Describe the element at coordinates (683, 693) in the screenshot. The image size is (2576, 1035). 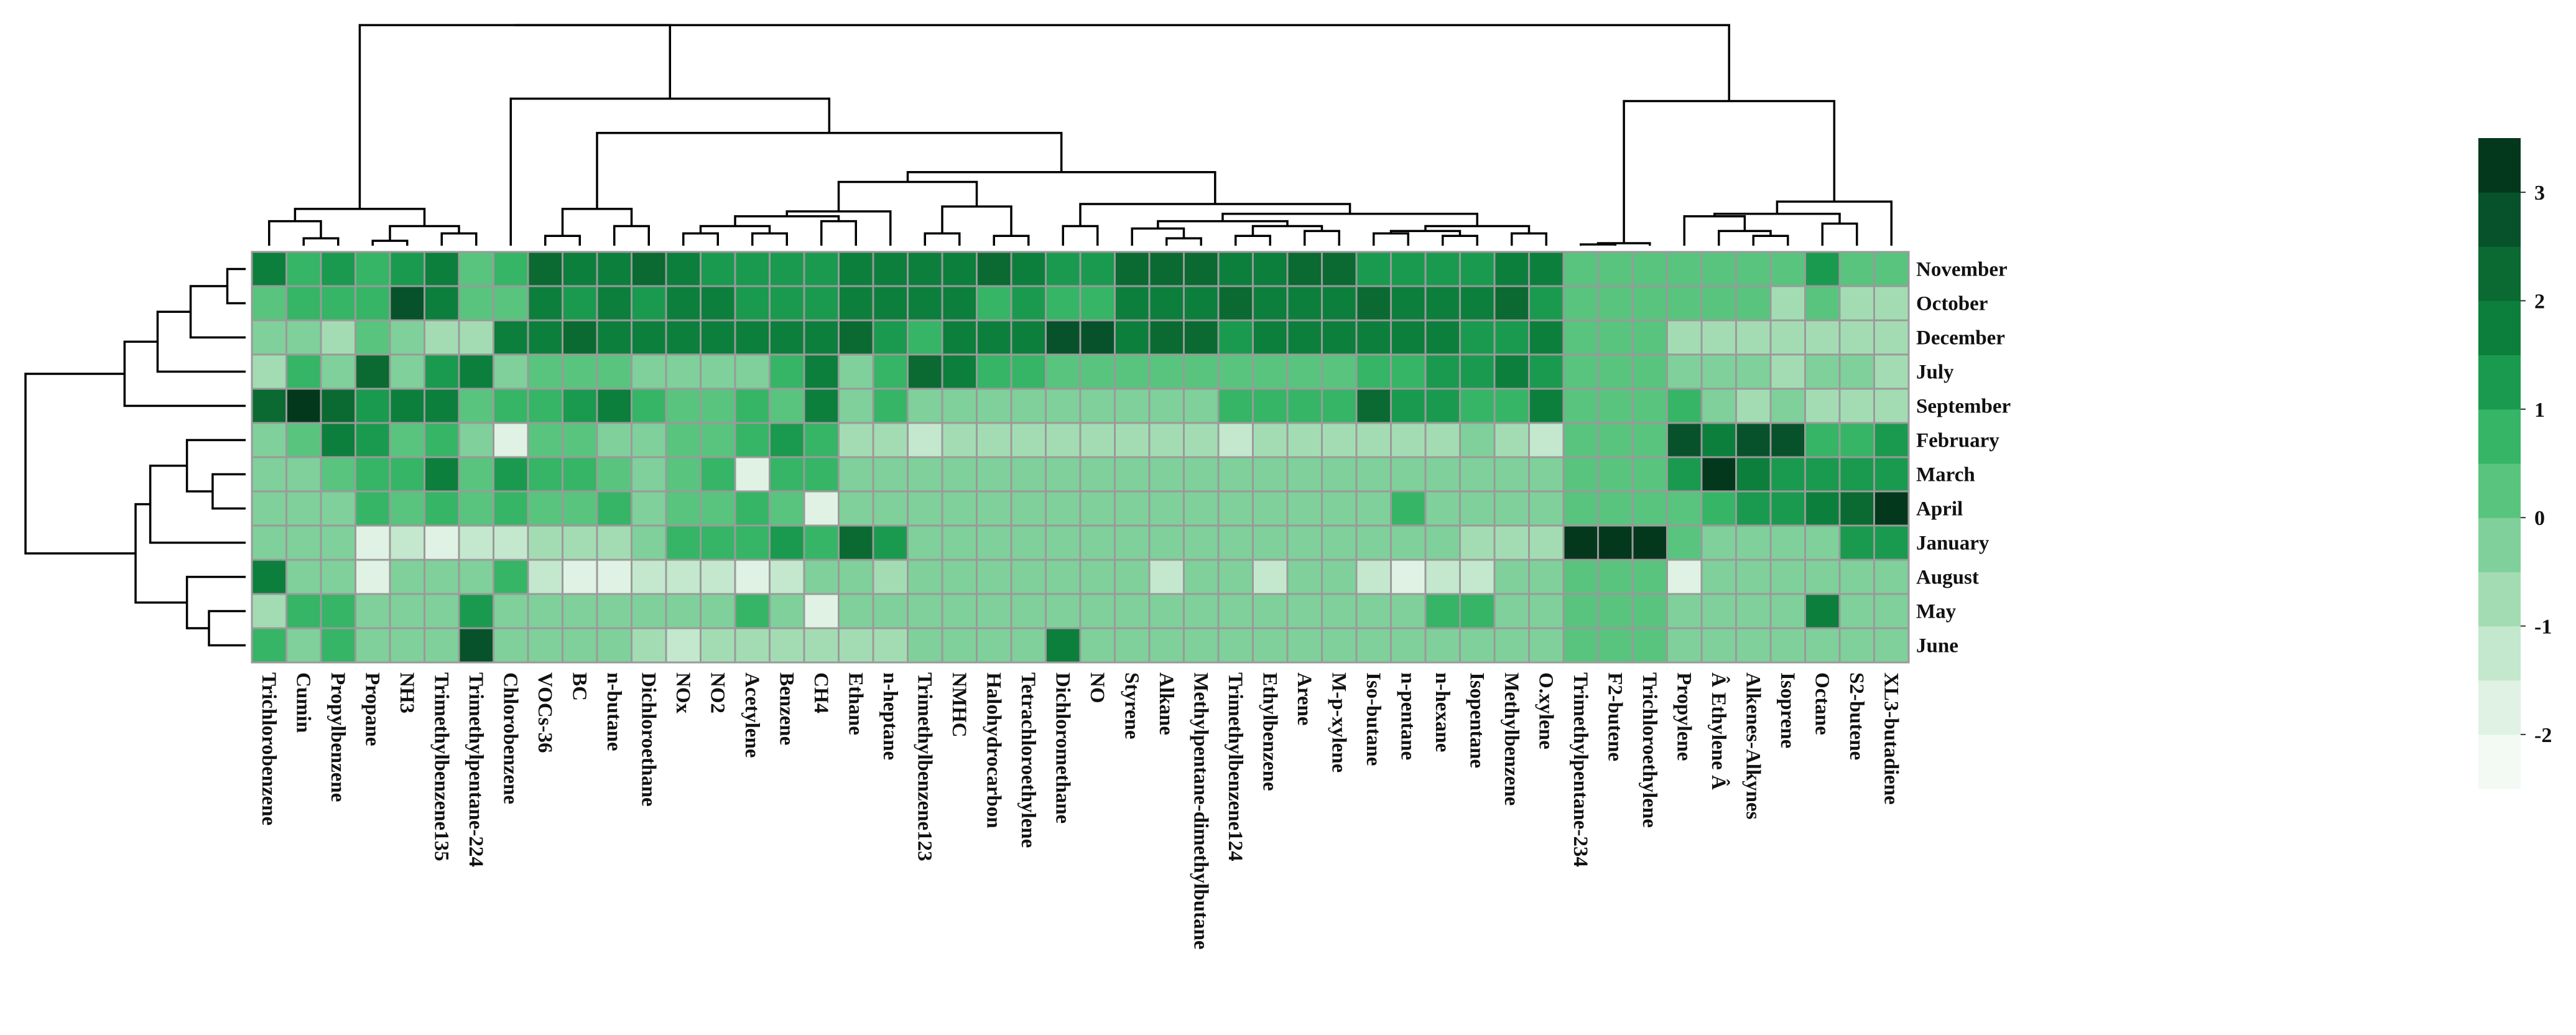
I see `column-label: NOx` at that location.